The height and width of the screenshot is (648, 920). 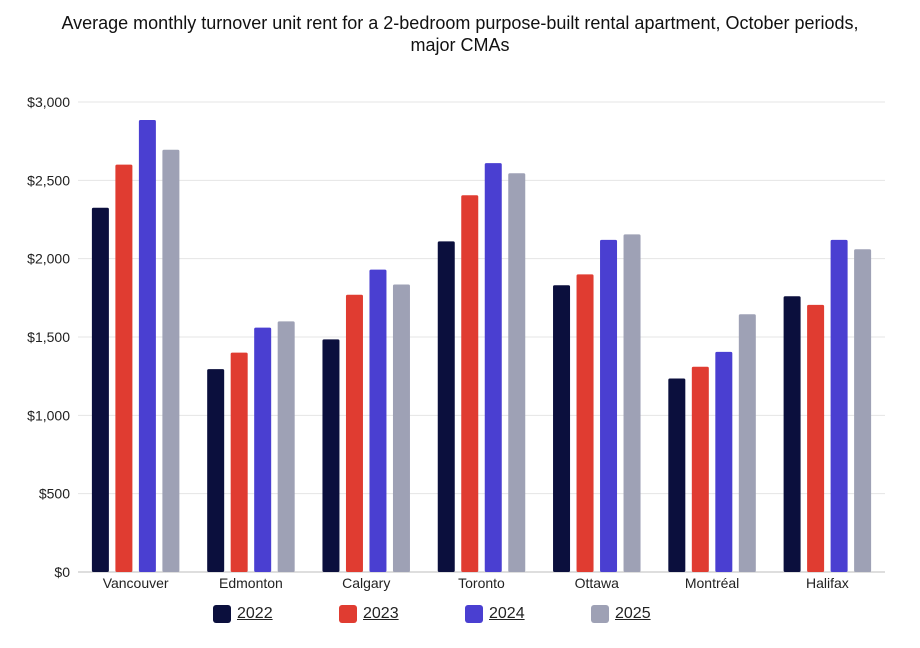 What do you see at coordinates (597, 583) in the screenshot?
I see `x-tick-label: Ottawa` at bounding box center [597, 583].